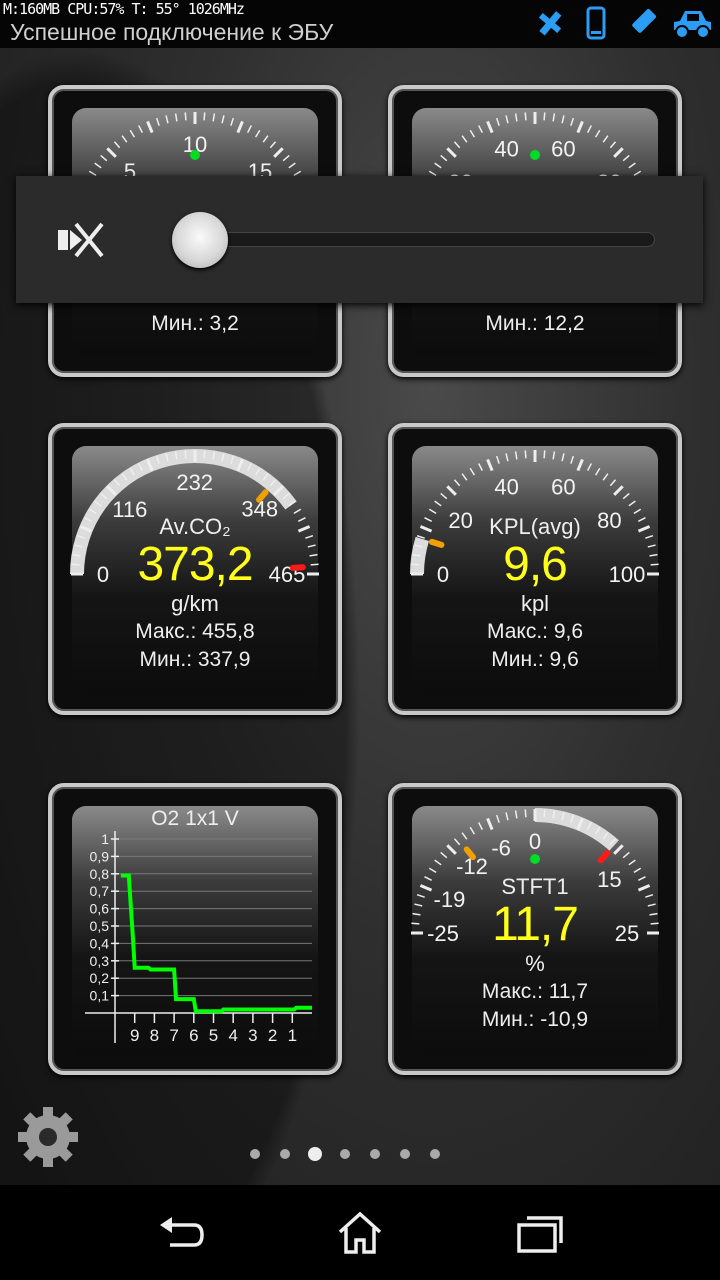 This screenshot has width=720, height=1280. What do you see at coordinates (692, 23) in the screenshot?
I see `car-icon` at bounding box center [692, 23].